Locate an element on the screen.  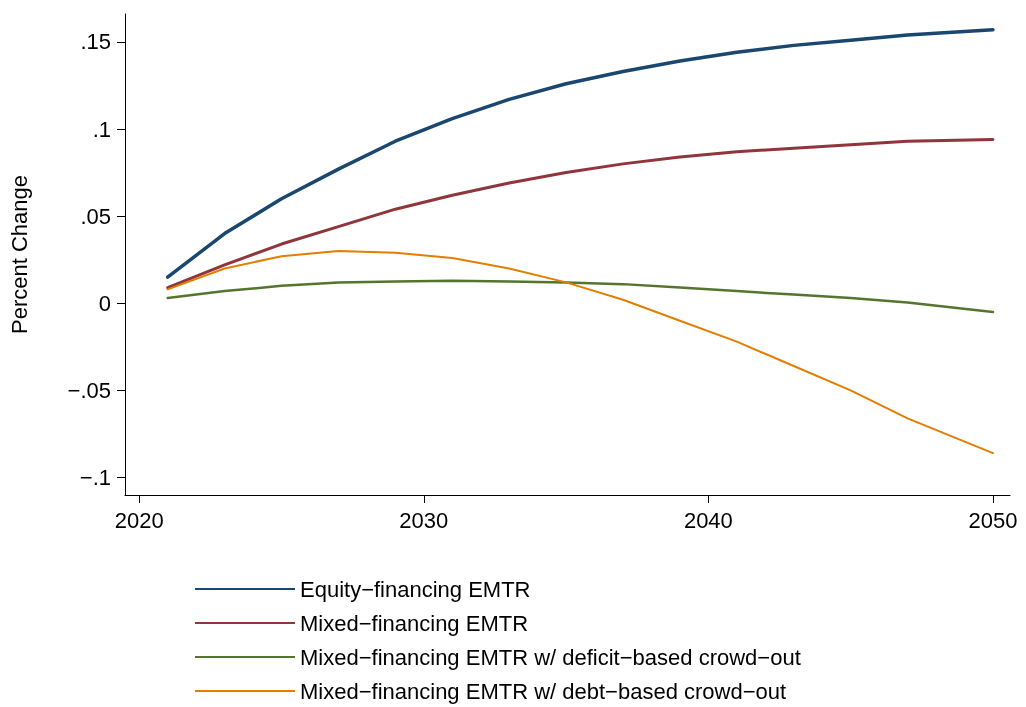
legend-label: Equity−financing EMTR is located at coordinates (415, 589).